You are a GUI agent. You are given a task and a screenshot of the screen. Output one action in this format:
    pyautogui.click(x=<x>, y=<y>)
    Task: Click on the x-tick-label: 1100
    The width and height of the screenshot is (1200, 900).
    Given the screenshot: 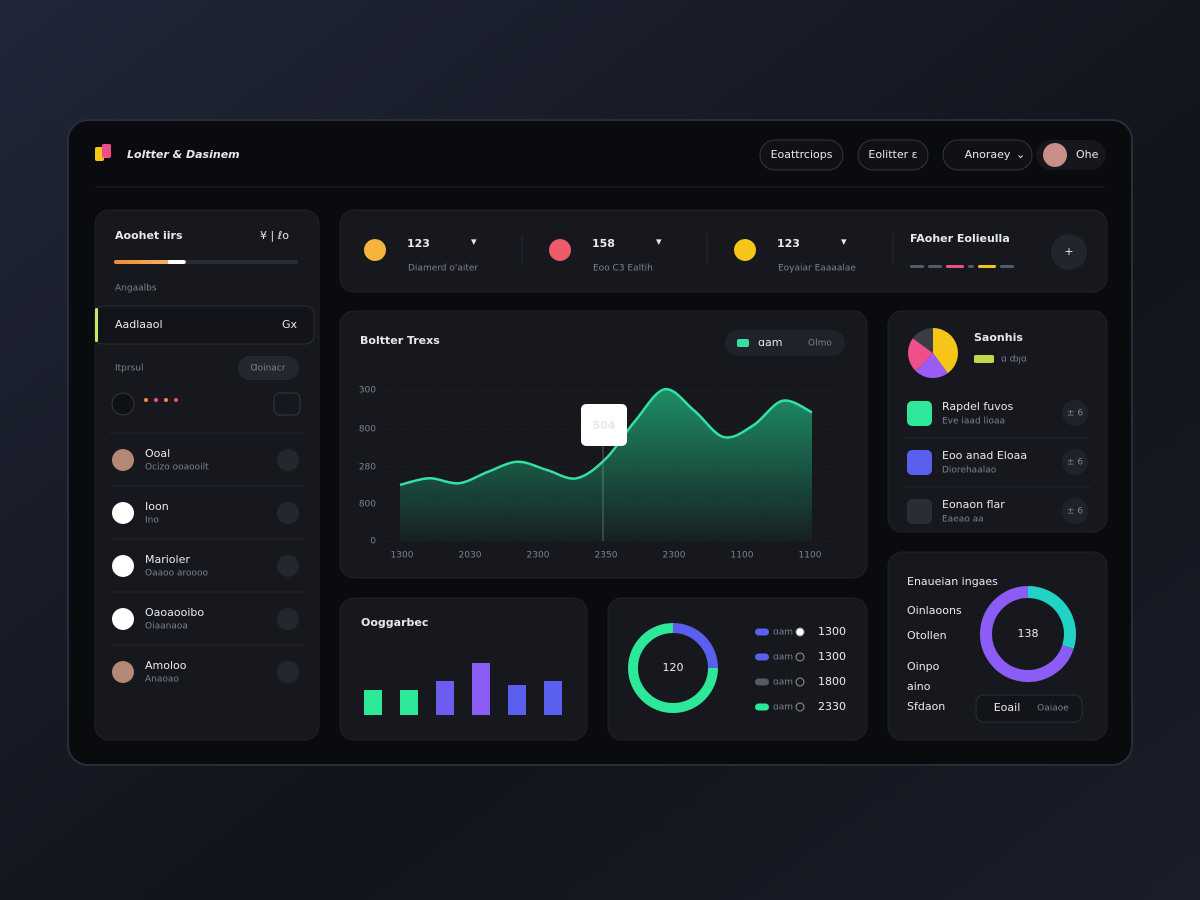 What is the action you would take?
    pyautogui.click(x=810, y=556)
    